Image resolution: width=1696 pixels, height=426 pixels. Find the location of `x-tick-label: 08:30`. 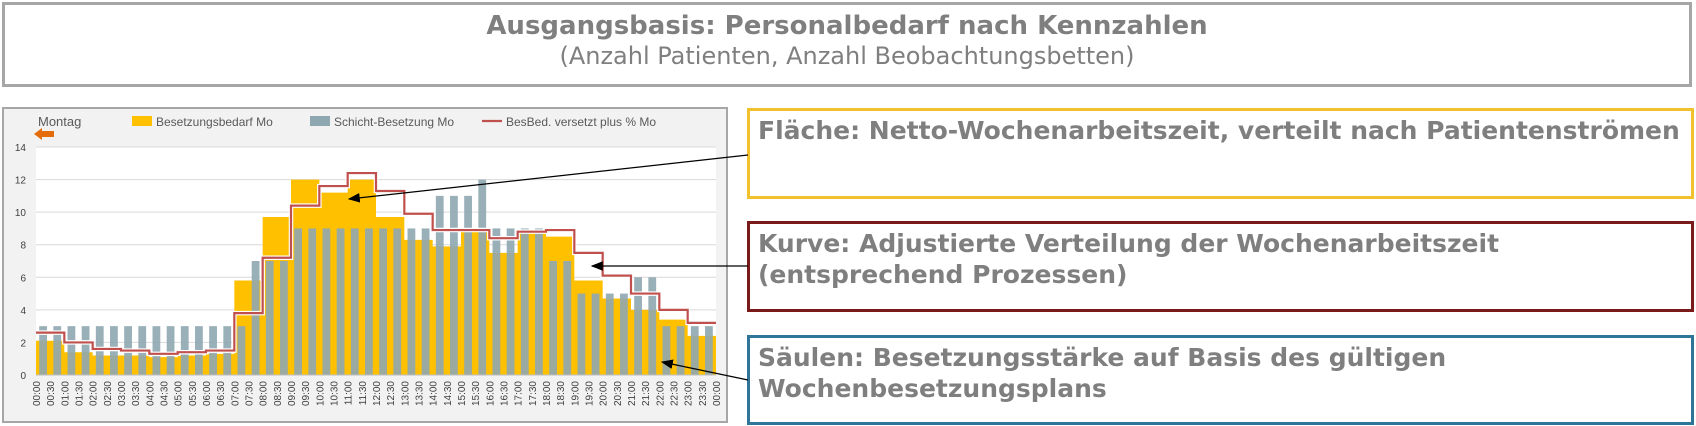

x-tick-label: 08:30 is located at coordinates (278, 393).